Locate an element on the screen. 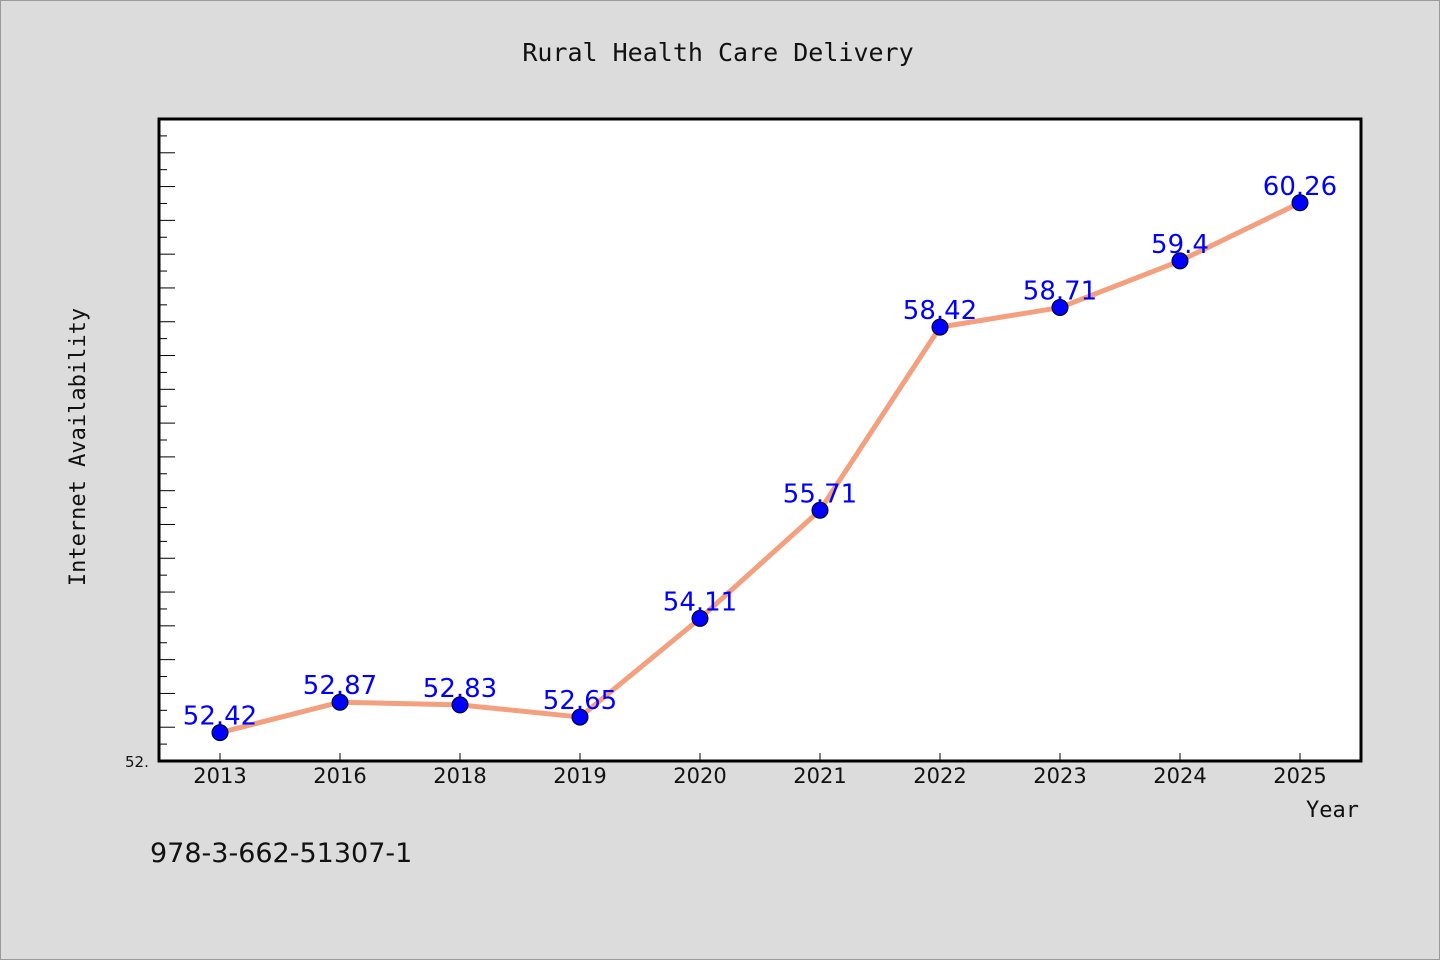 The width and height of the screenshot is (1440, 960). x-tick-label: 2023 is located at coordinates (1059, 776).